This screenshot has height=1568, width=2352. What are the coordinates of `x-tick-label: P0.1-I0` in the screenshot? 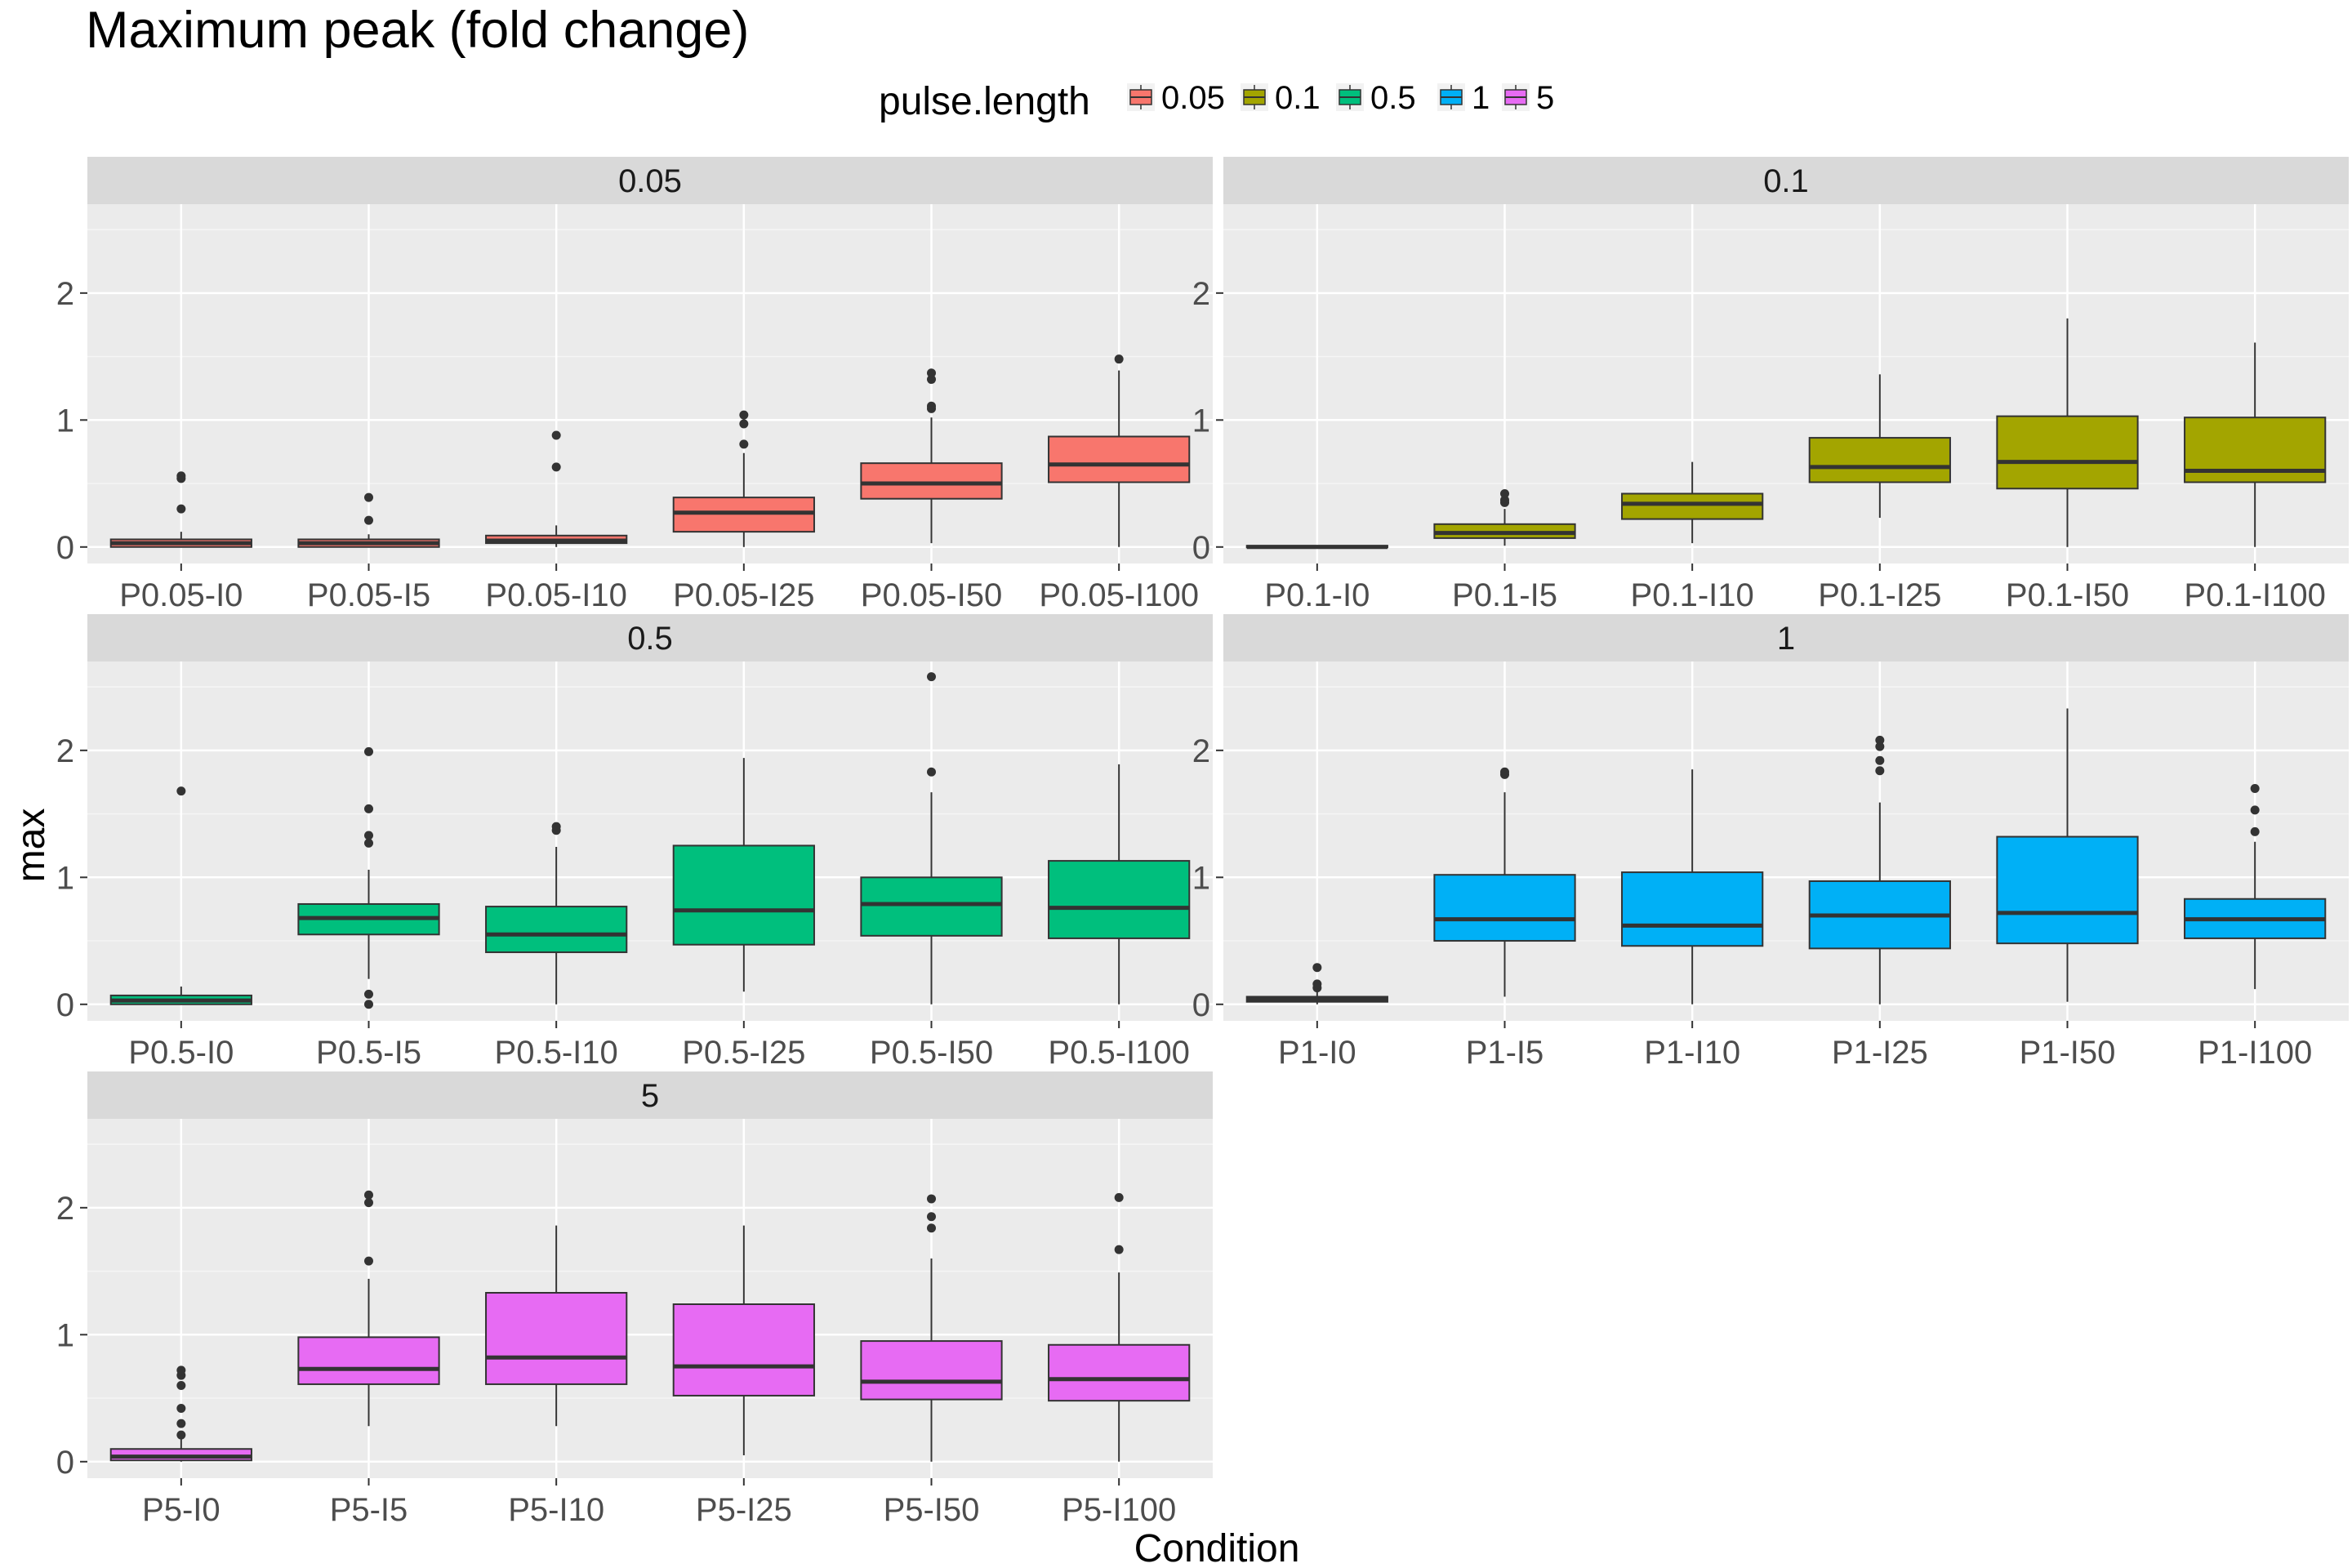 It's located at (1317, 595).